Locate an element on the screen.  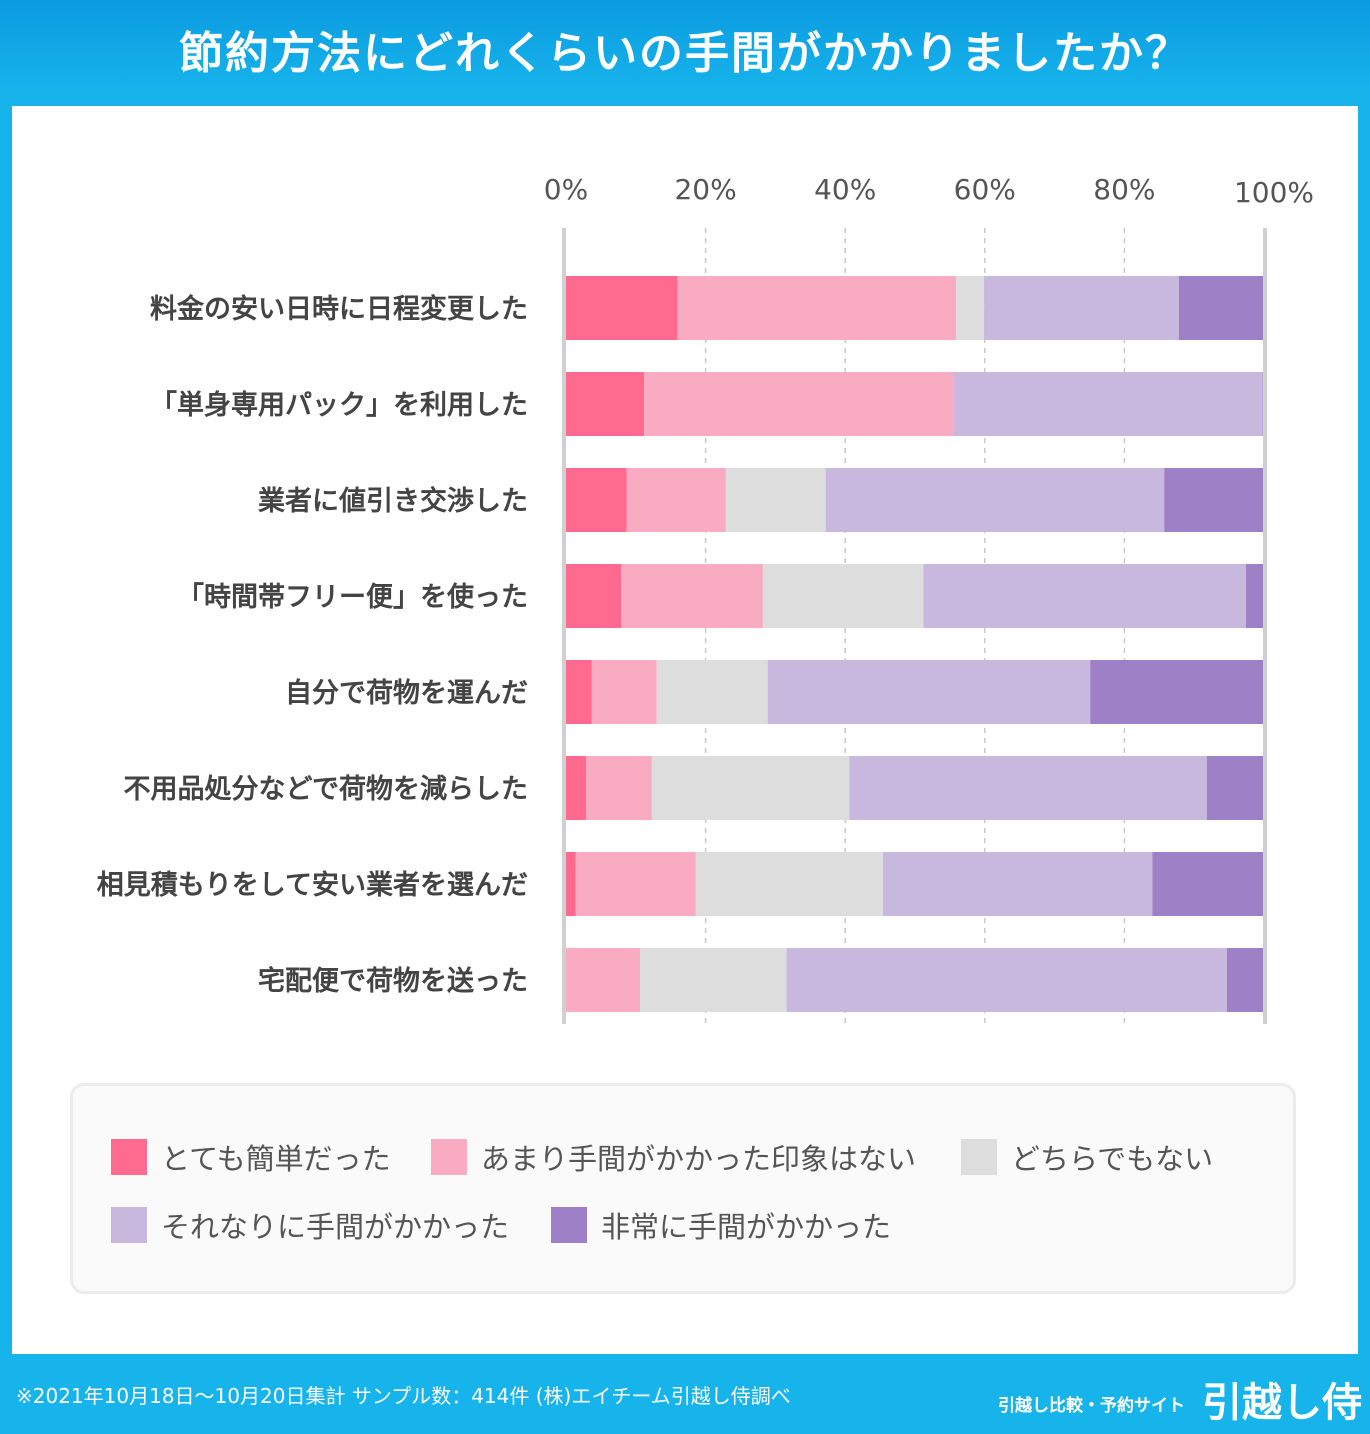
category-label: 宅配便で荷物を送った is located at coordinates (393, 981).